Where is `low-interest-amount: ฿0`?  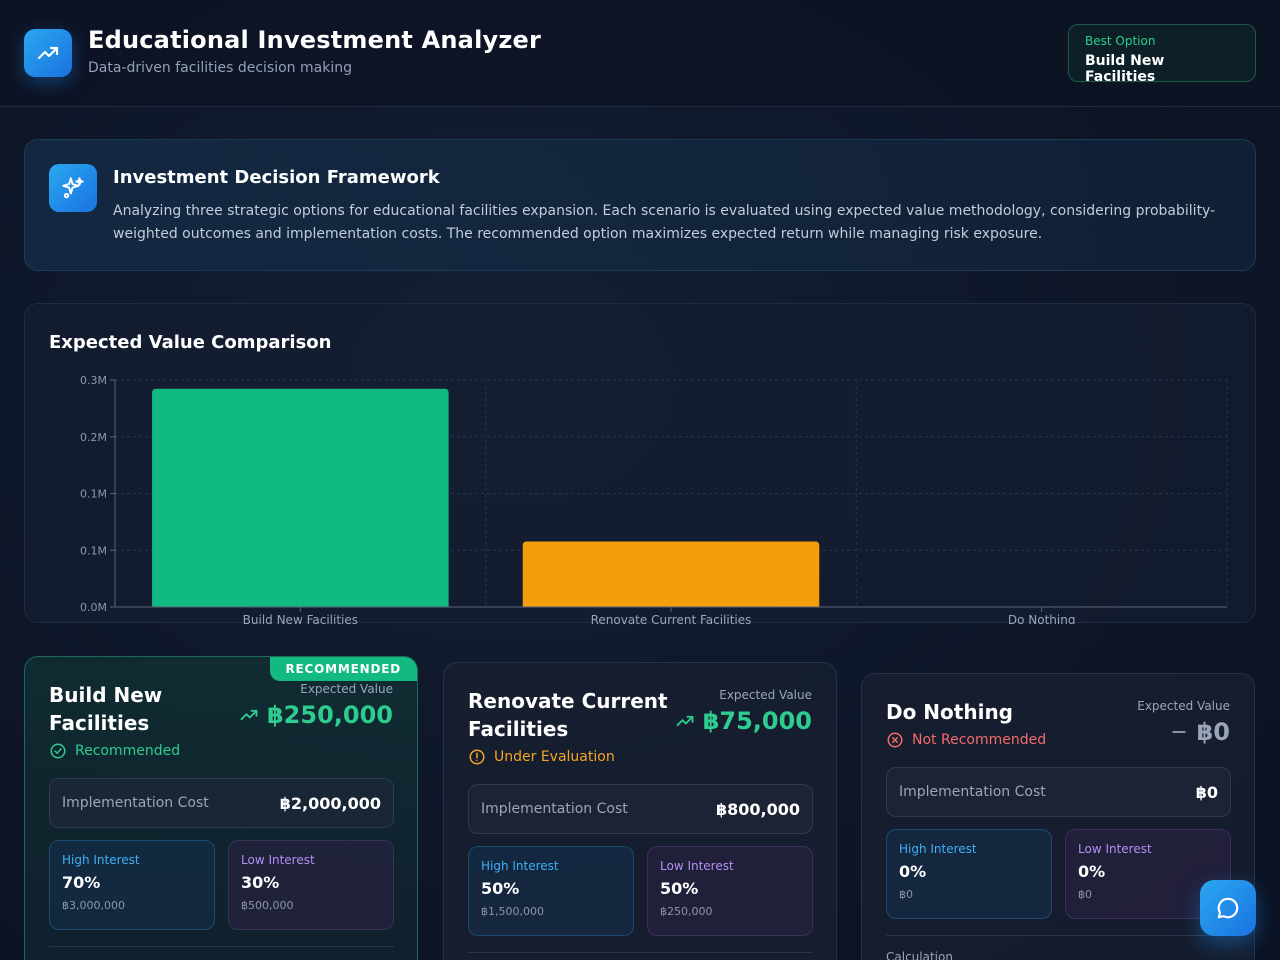 low-interest-amount: ฿0 is located at coordinates (1085, 894).